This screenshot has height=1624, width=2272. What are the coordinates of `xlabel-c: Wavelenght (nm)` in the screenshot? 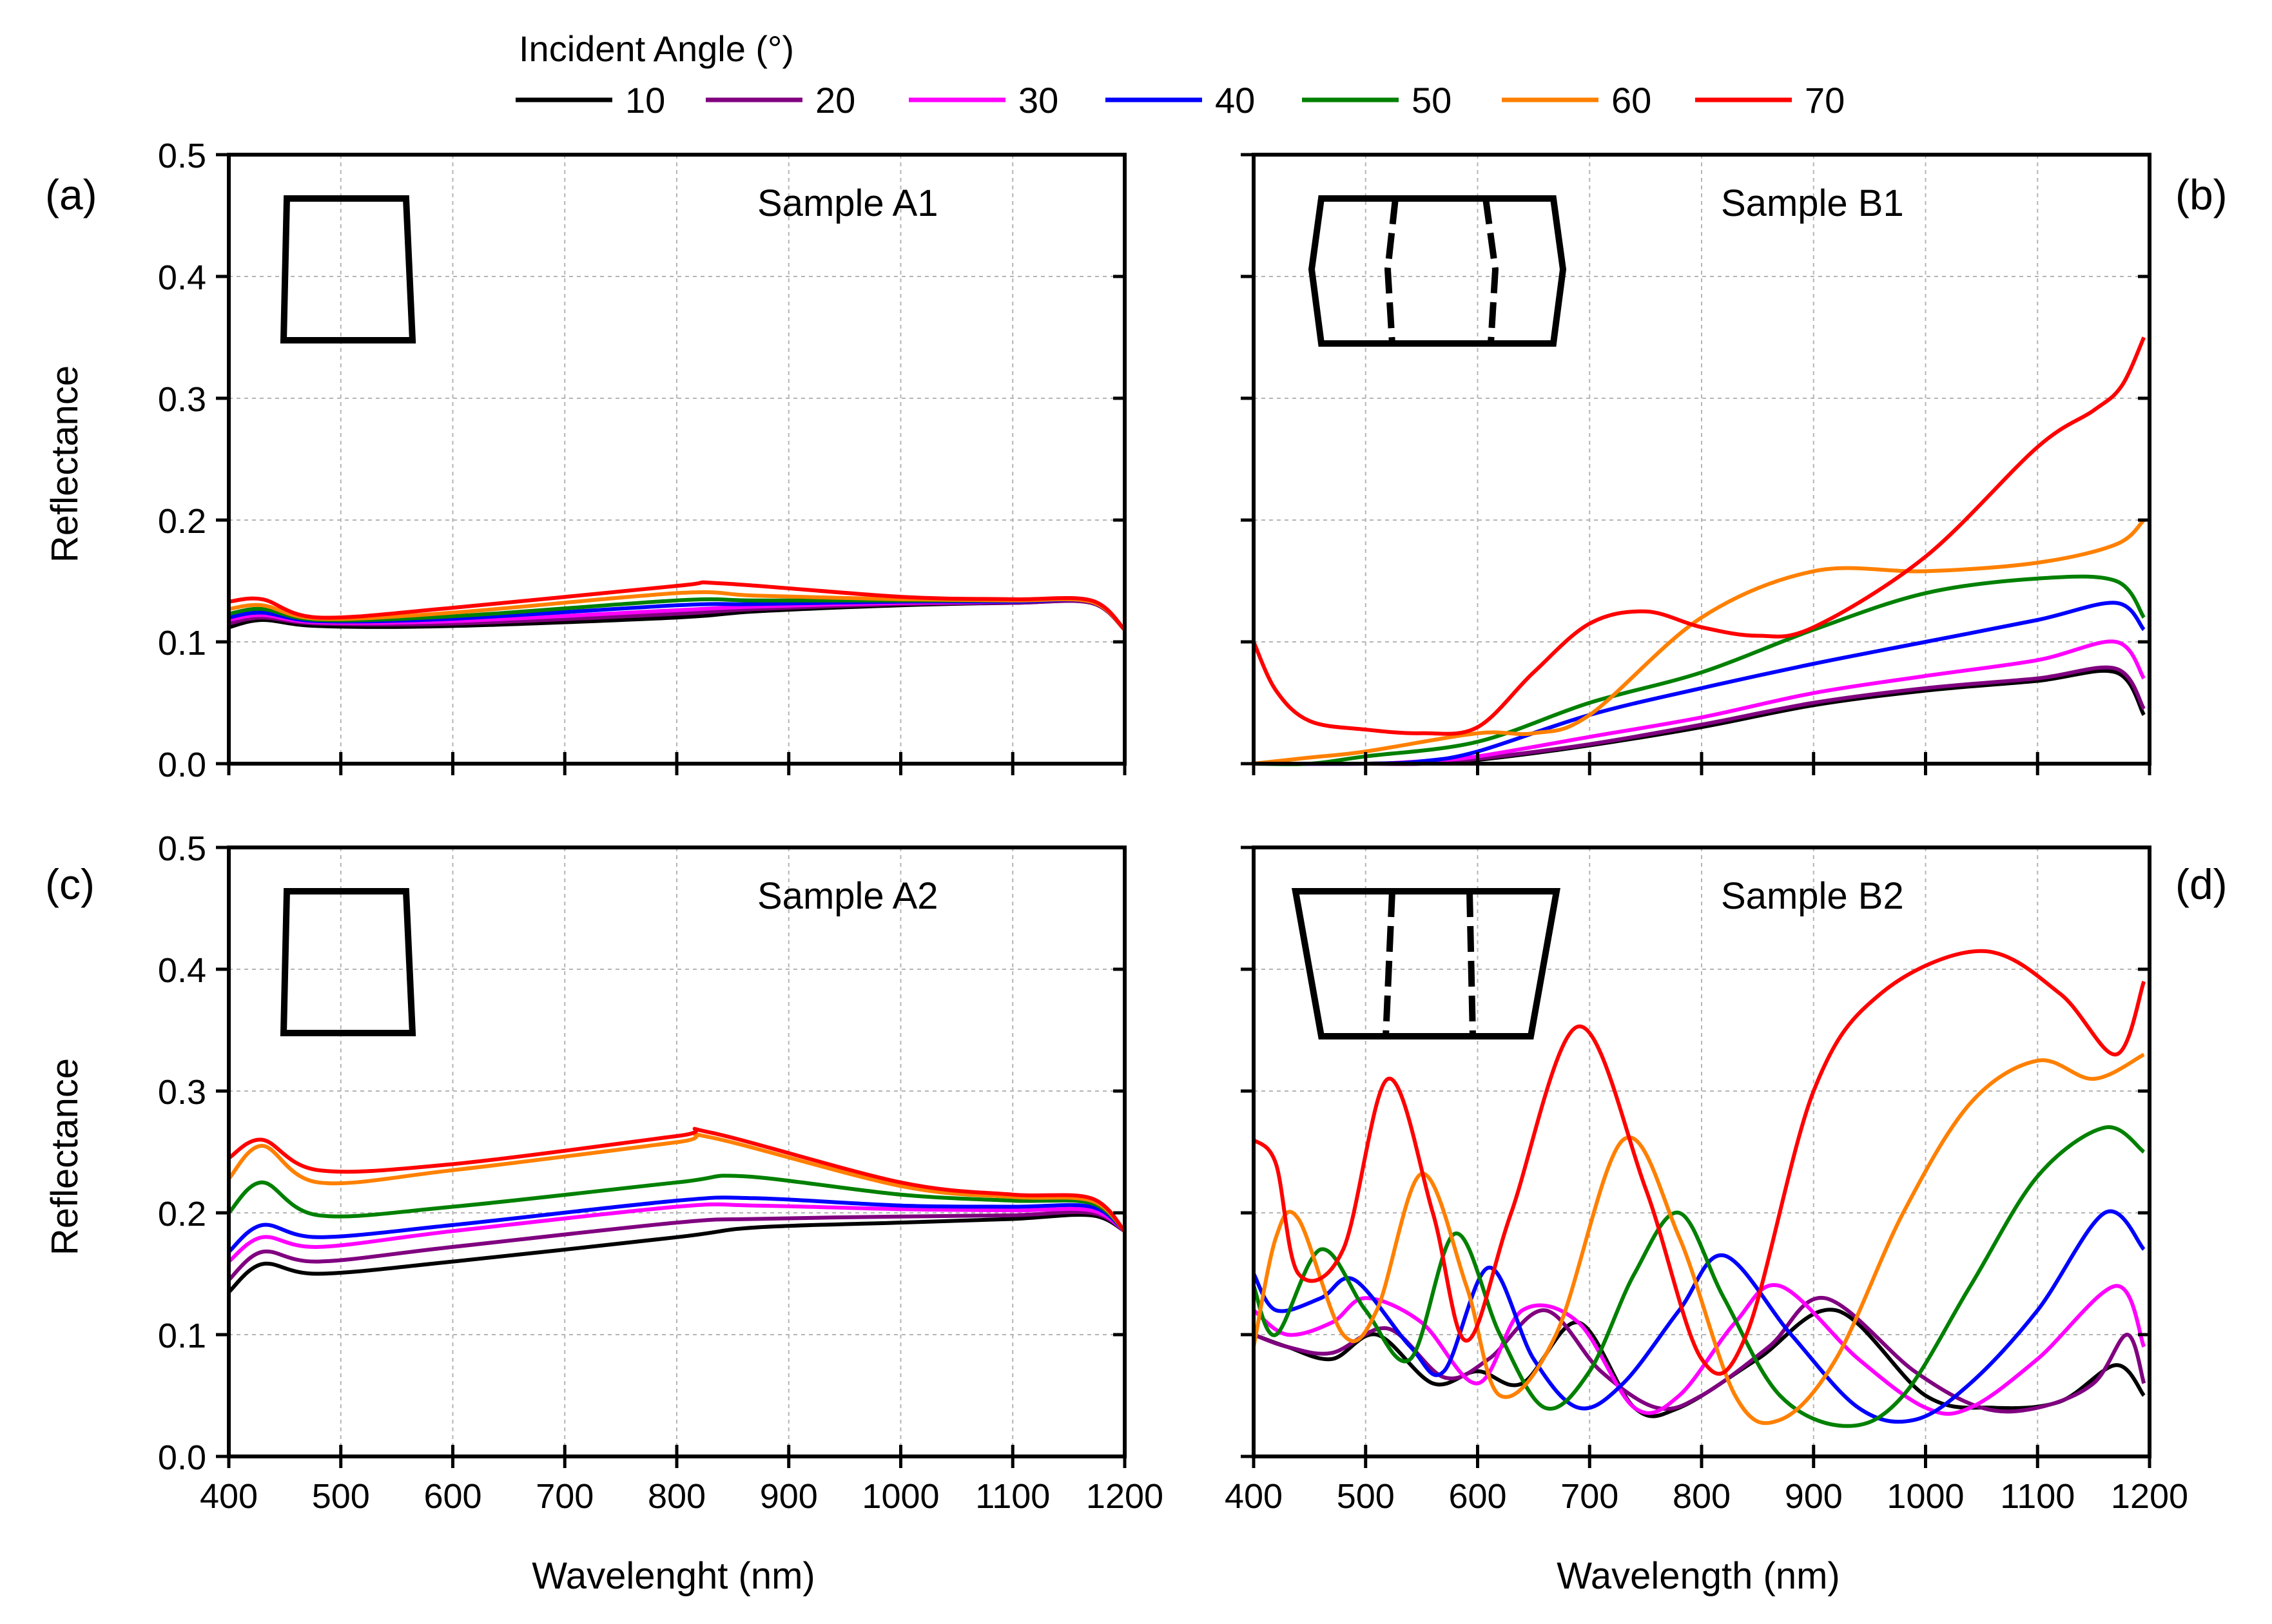 It's located at (674, 1576).